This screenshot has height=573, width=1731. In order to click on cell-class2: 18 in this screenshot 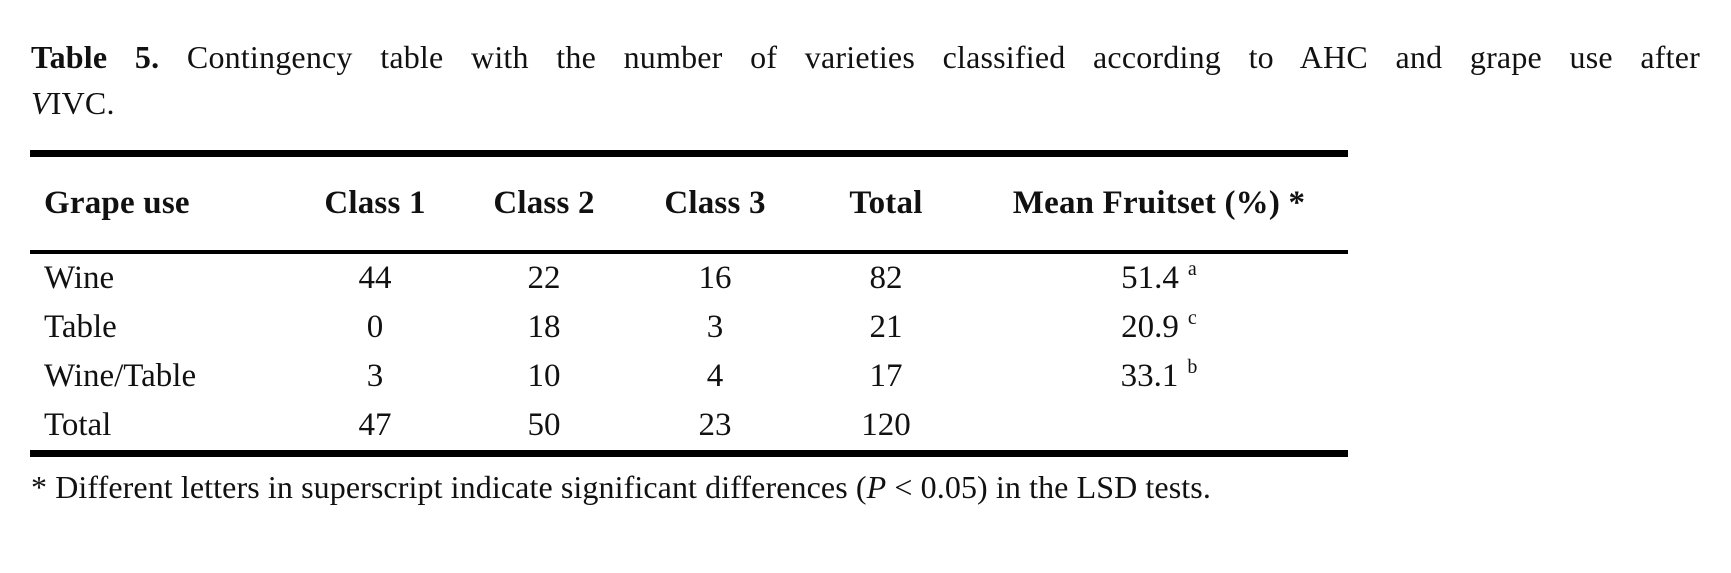, I will do `click(544, 327)`.